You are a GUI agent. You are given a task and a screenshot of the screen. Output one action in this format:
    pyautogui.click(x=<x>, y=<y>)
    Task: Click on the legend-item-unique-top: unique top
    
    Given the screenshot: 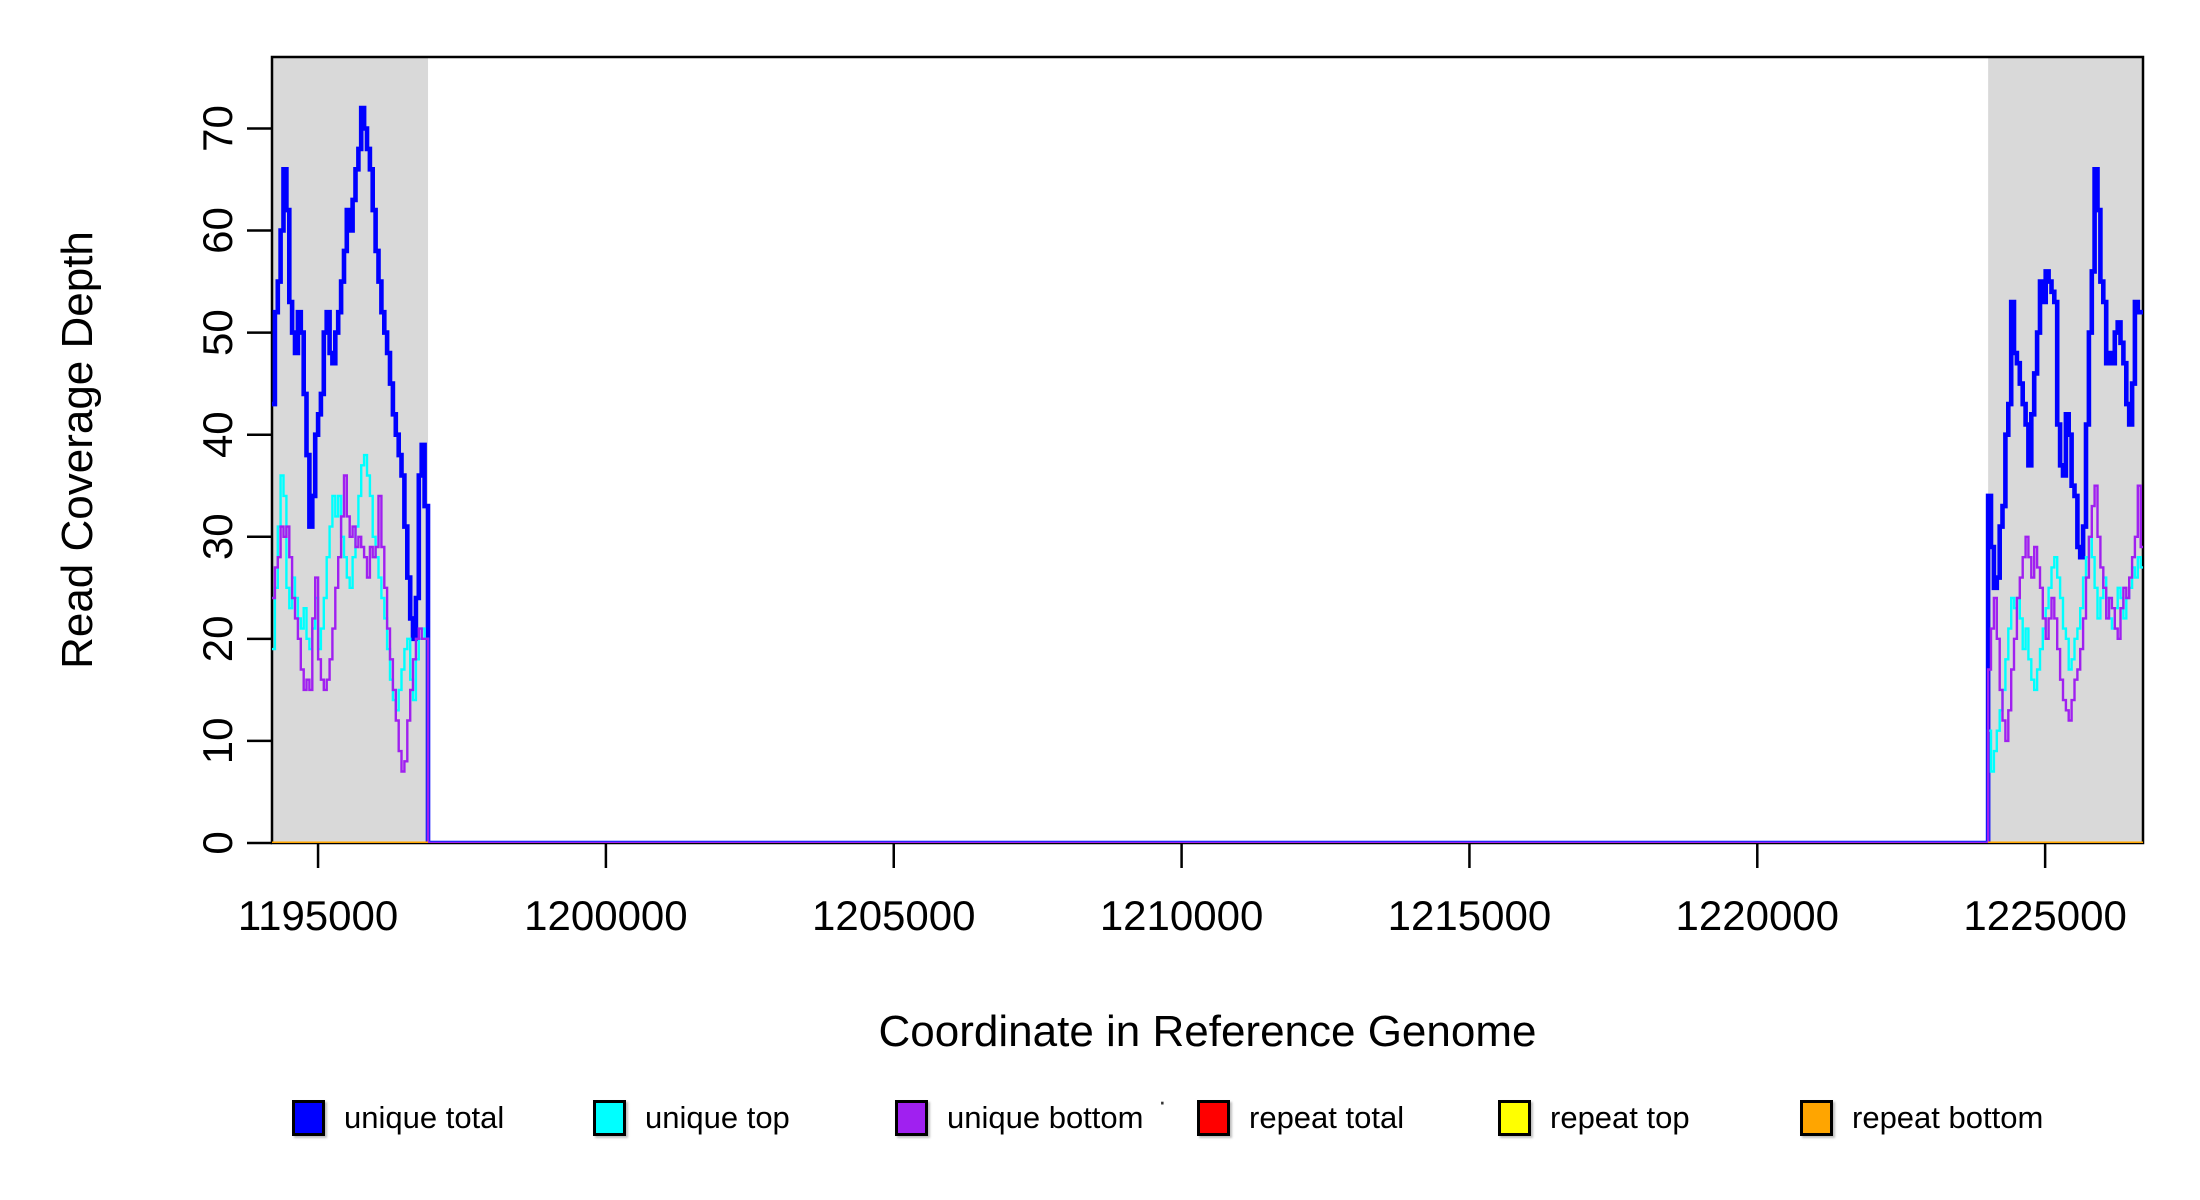 What is the action you would take?
    pyautogui.click(x=691, y=1118)
    